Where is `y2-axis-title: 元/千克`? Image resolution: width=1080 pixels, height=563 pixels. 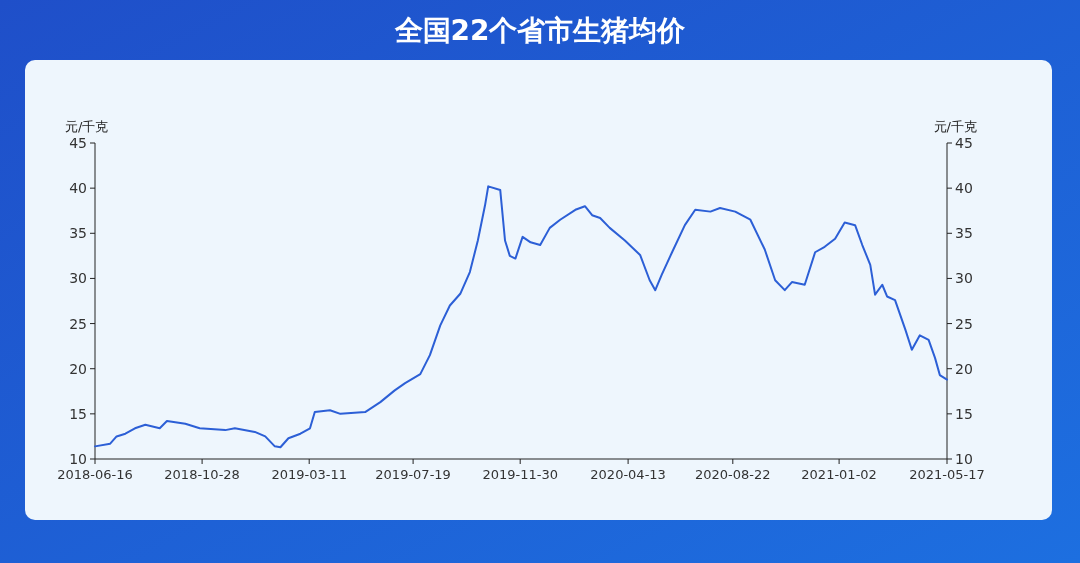
y2-axis-title: 元/千克 is located at coordinates (955, 126).